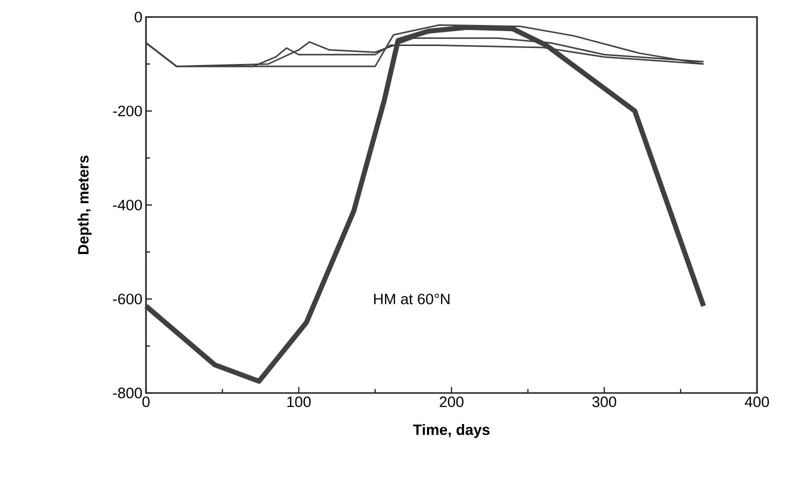 This screenshot has width=786, height=492. What do you see at coordinates (146, 402) in the screenshot?
I see `x-tick-label: 0` at bounding box center [146, 402].